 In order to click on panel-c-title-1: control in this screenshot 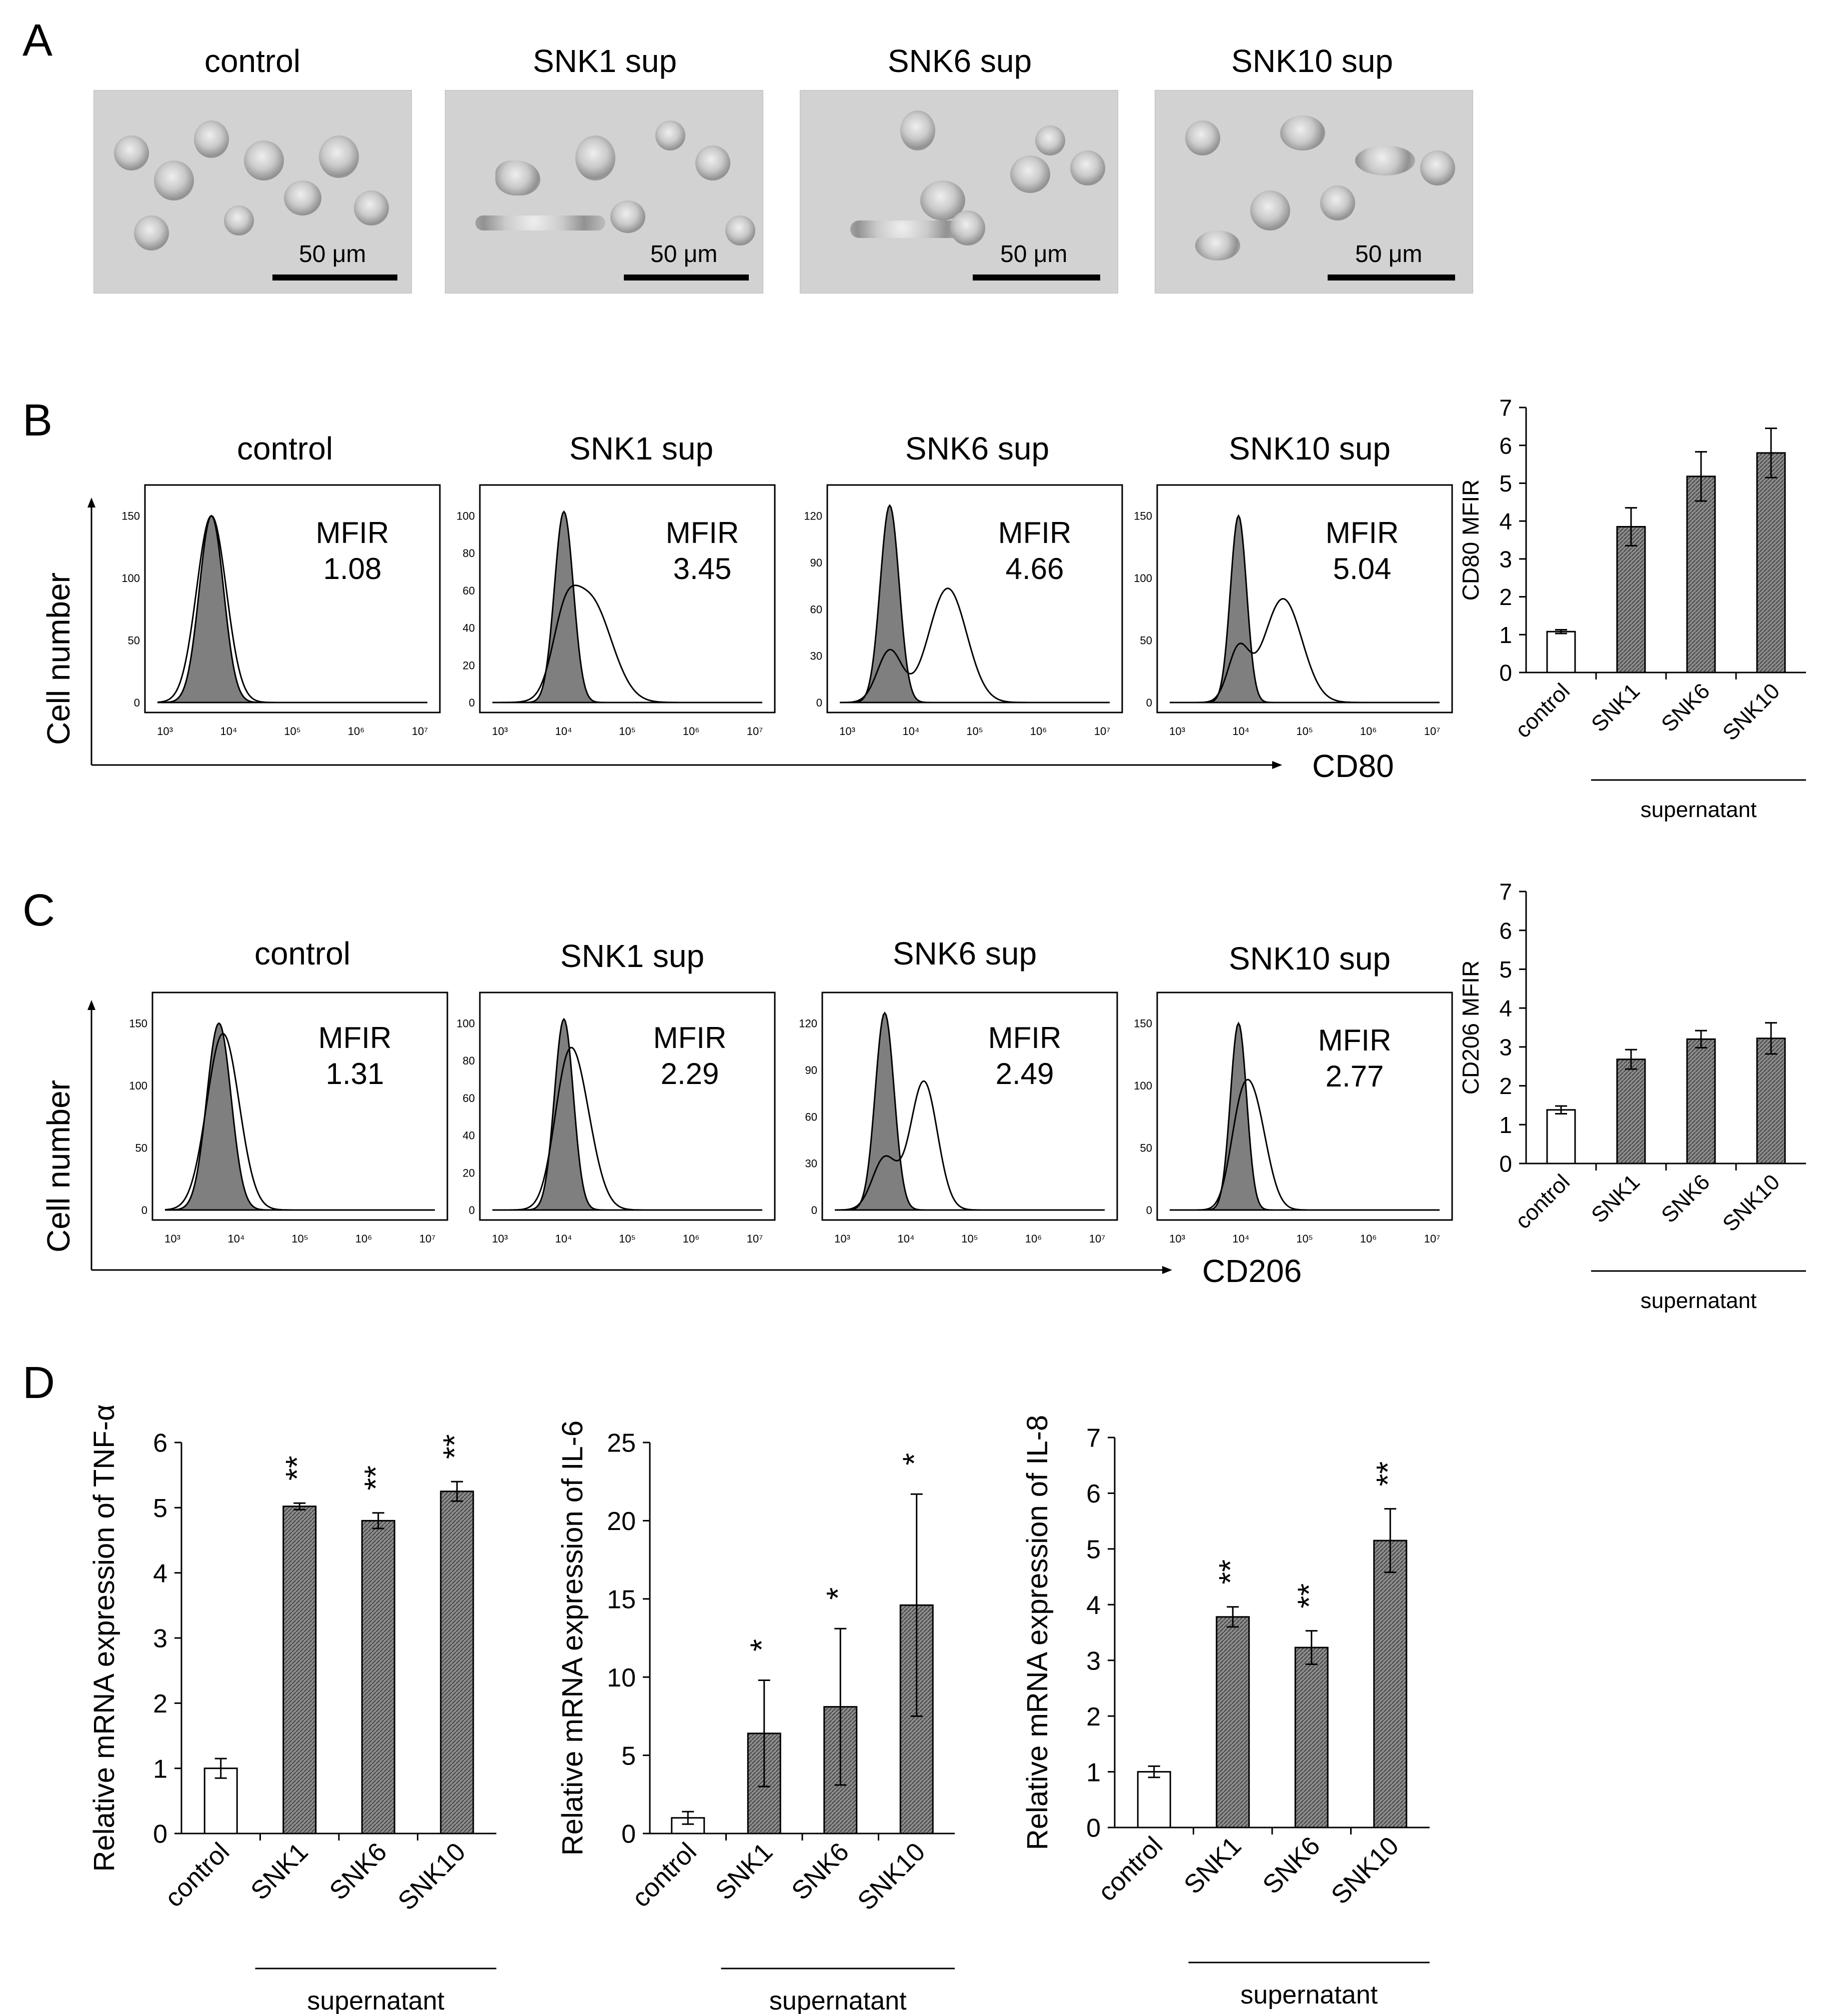, I will do `click(302, 954)`.